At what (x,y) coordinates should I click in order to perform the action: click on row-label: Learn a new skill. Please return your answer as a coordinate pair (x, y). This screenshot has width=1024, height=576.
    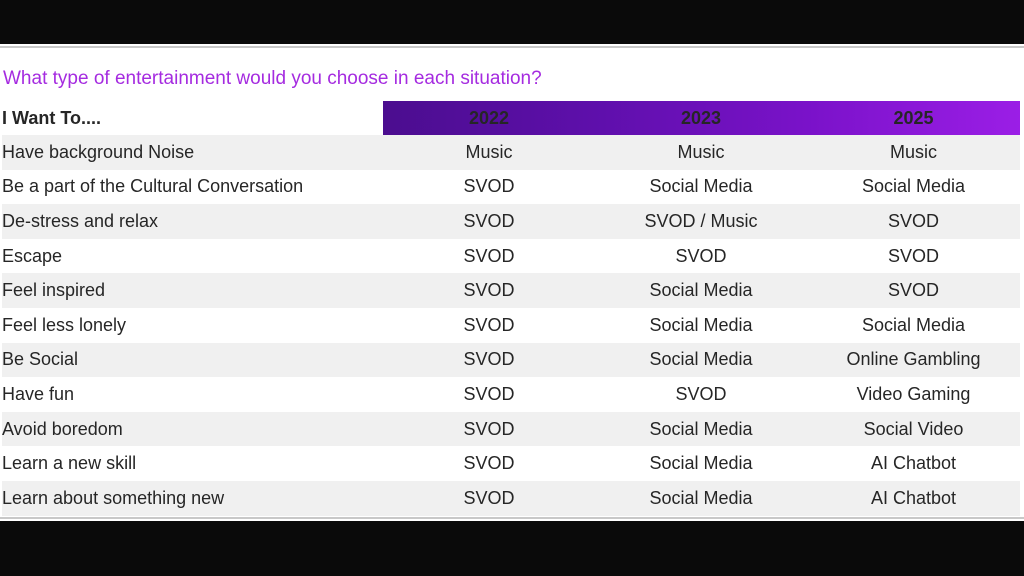
    Looking at the image, I should click on (192, 463).